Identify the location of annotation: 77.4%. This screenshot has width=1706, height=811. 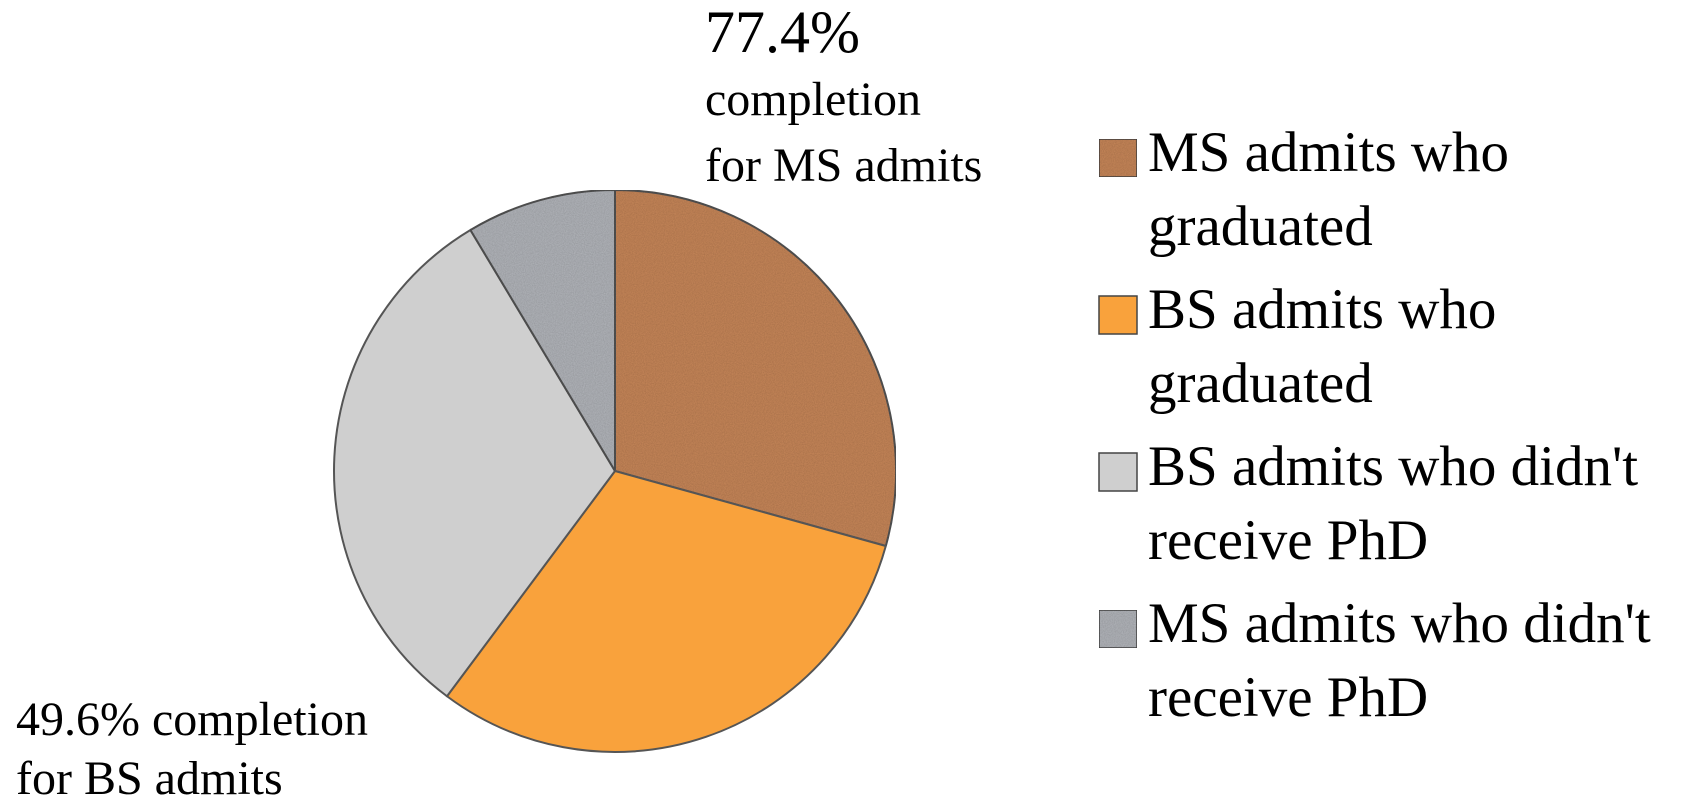
(782, 32).